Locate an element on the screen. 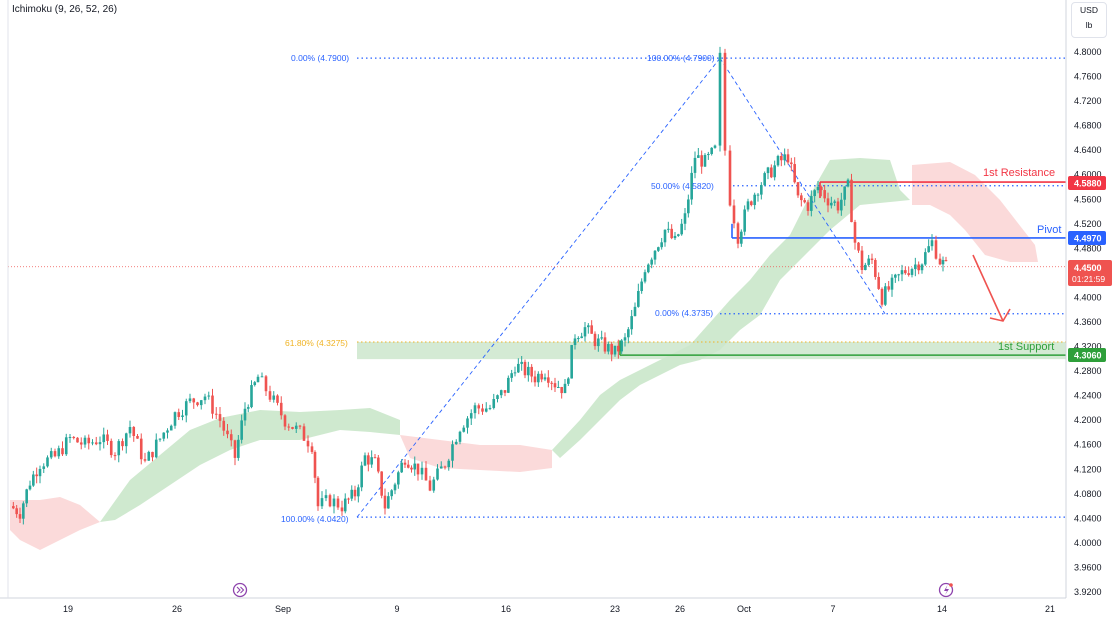 This screenshot has width=1119, height=623. support-tag: 4.3060 is located at coordinates (1088, 356).